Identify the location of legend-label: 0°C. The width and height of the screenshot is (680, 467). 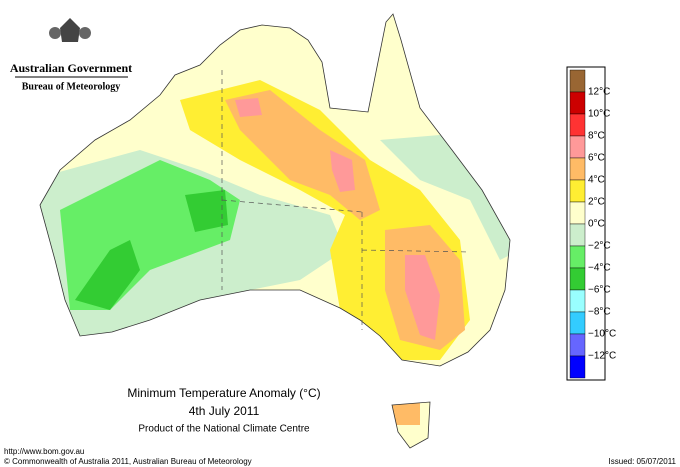
(596, 224).